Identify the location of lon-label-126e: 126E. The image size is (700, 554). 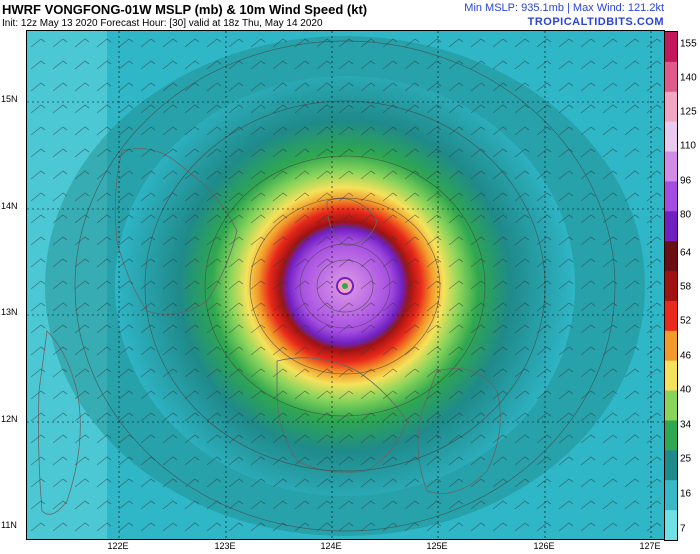
(544, 546).